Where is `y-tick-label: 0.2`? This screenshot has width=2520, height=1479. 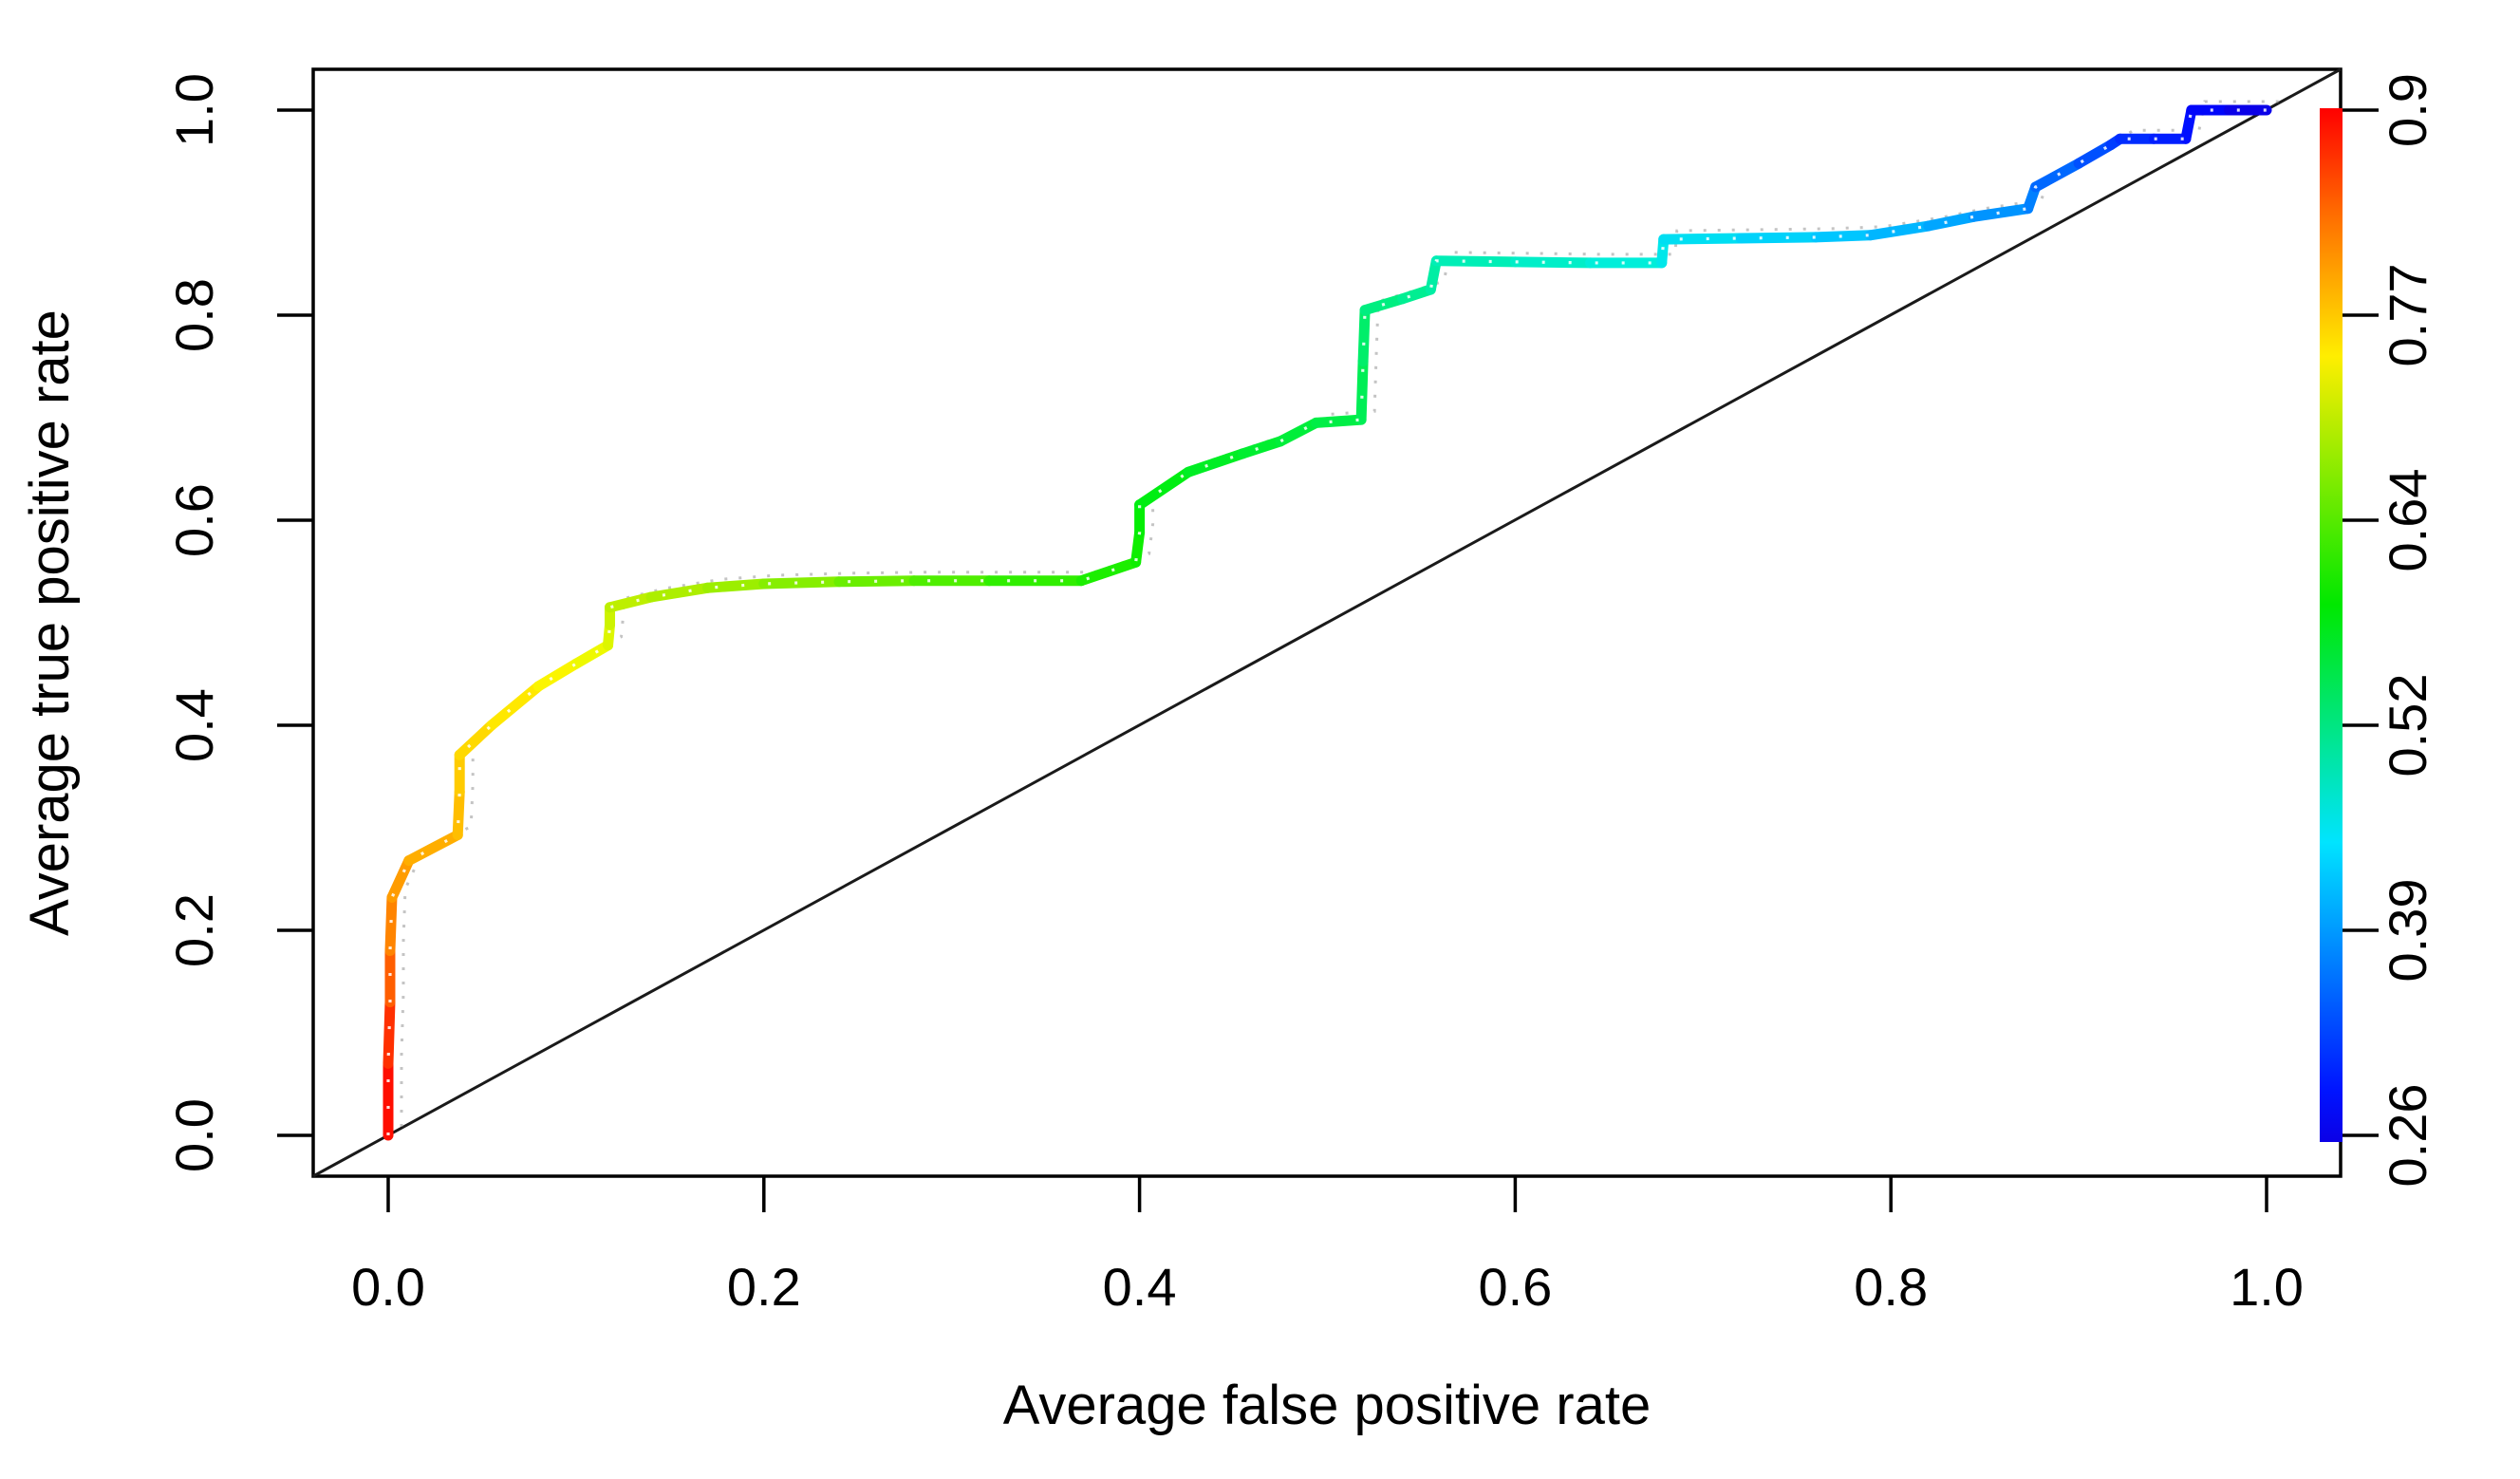
y-tick-label: 0.2 is located at coordinates (194, 930).